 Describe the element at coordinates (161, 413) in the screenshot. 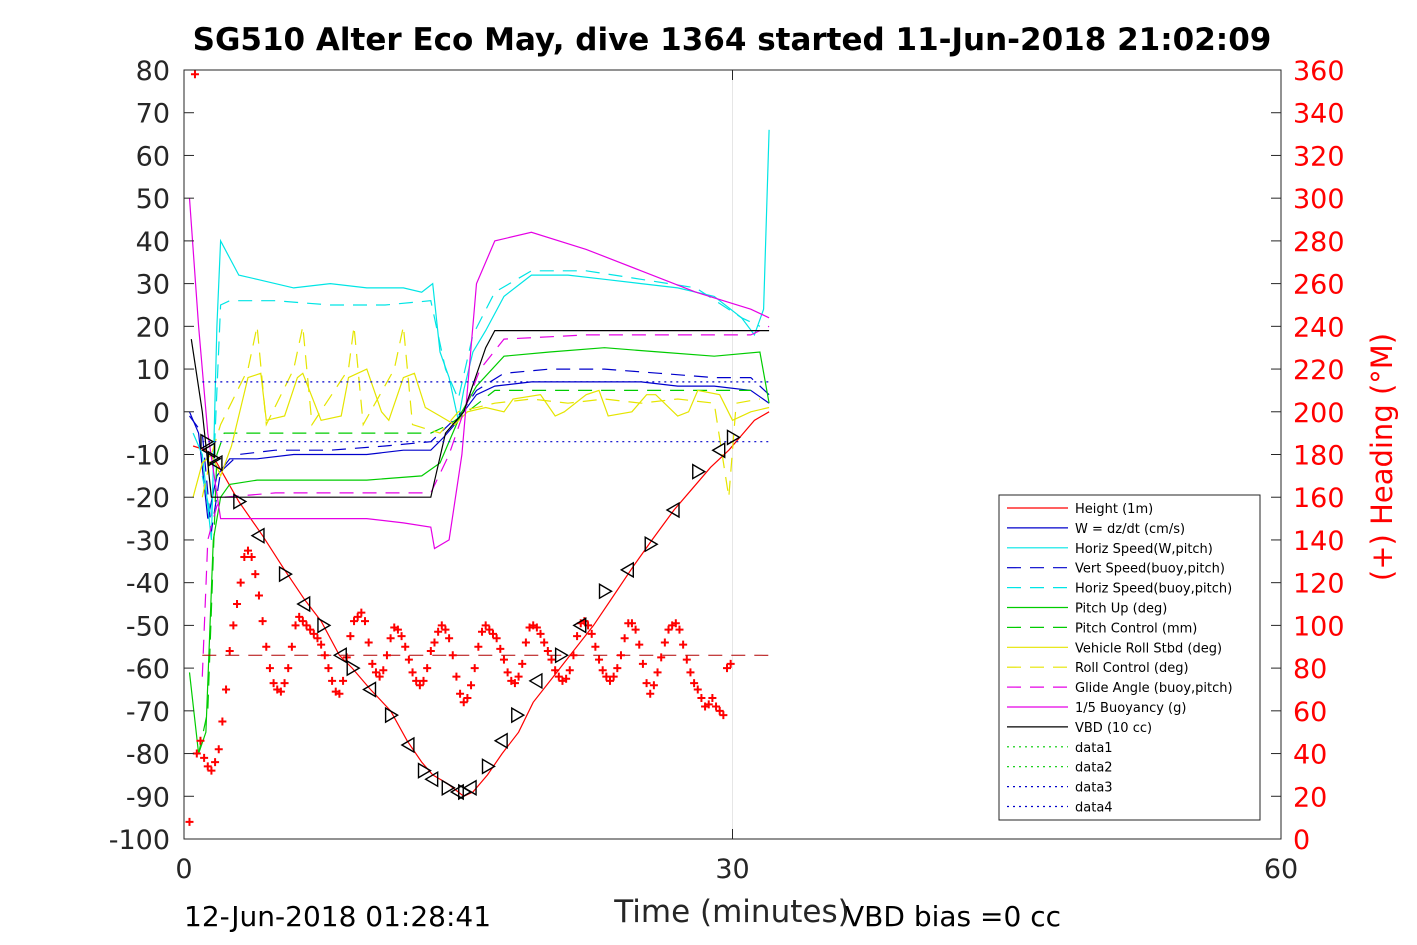

I see `y-tick-label: 0` at that location.